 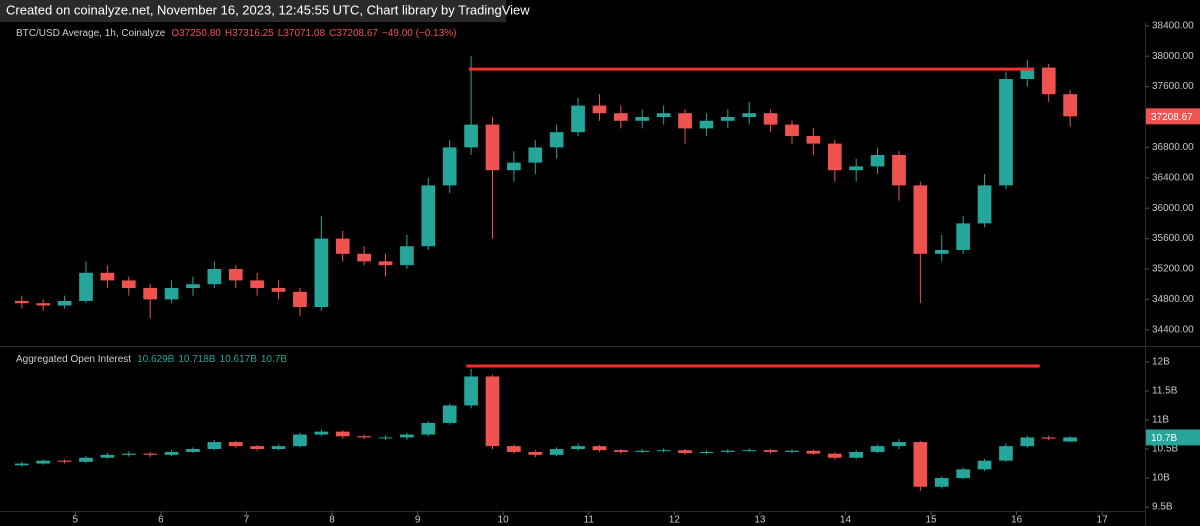 I want to click on x-tick-label: 14, so click(x=846, y=520).